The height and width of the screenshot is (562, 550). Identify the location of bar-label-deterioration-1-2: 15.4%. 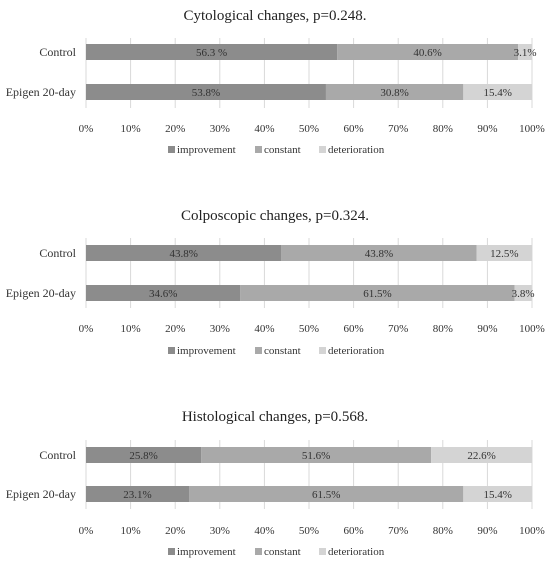
(497, 93).